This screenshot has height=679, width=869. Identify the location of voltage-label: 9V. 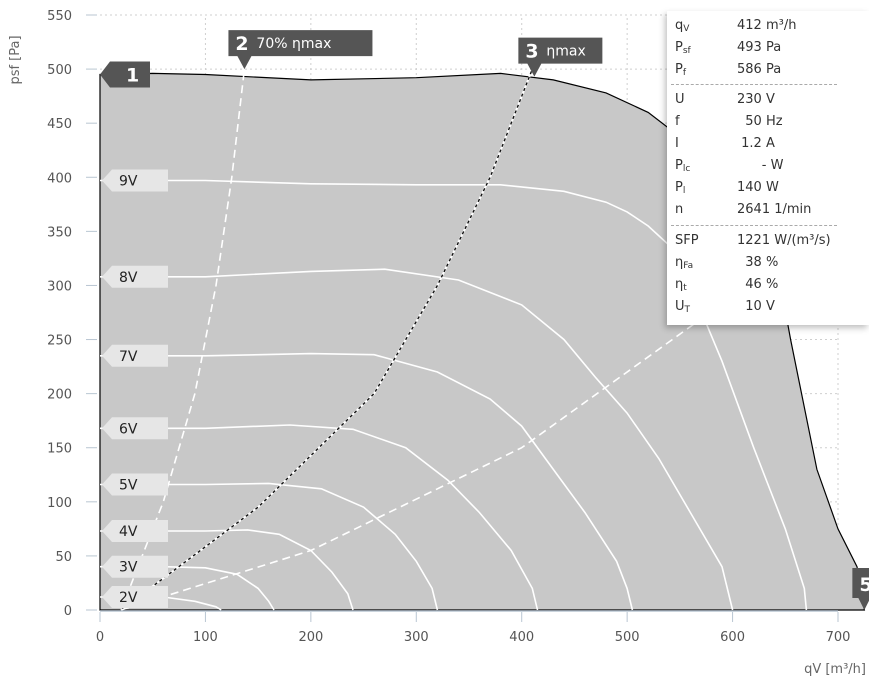
(128, 182).